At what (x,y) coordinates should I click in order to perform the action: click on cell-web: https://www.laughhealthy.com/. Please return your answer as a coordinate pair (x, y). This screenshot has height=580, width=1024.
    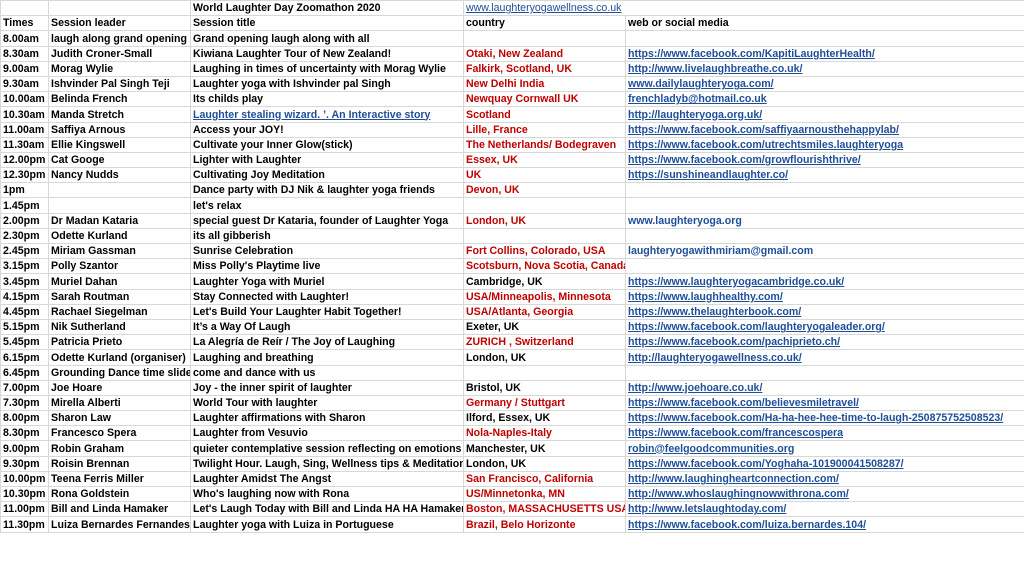
    Looking at the image, I should click on (824, 296).